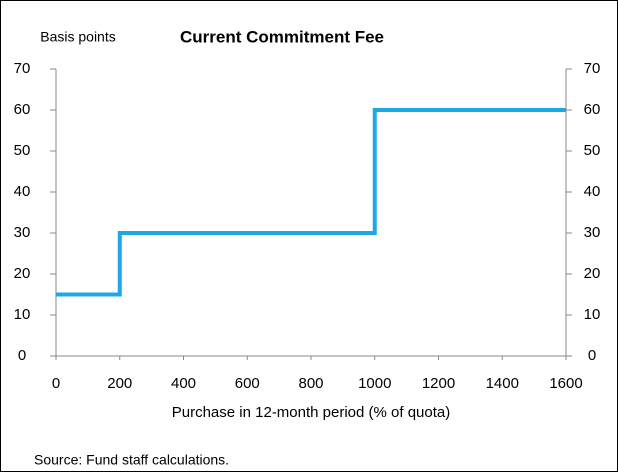  I want to click on y-tick-label: 60, so click(22, 109).